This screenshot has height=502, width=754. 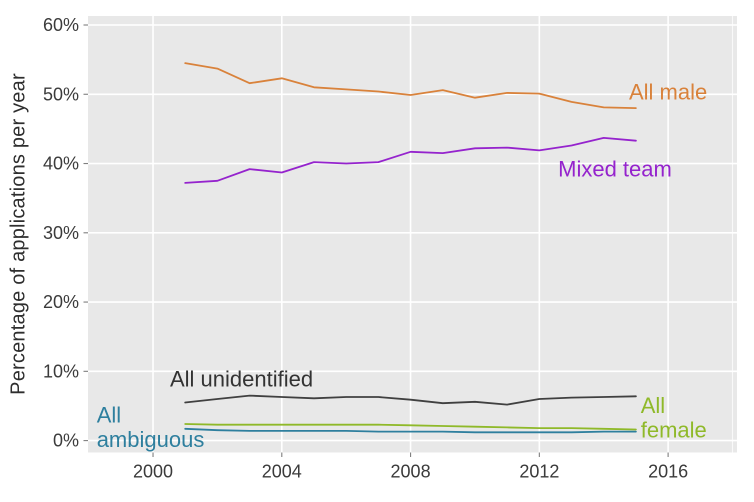 I want to click on y-tick-label: 60%, so click(x=61, y=25).